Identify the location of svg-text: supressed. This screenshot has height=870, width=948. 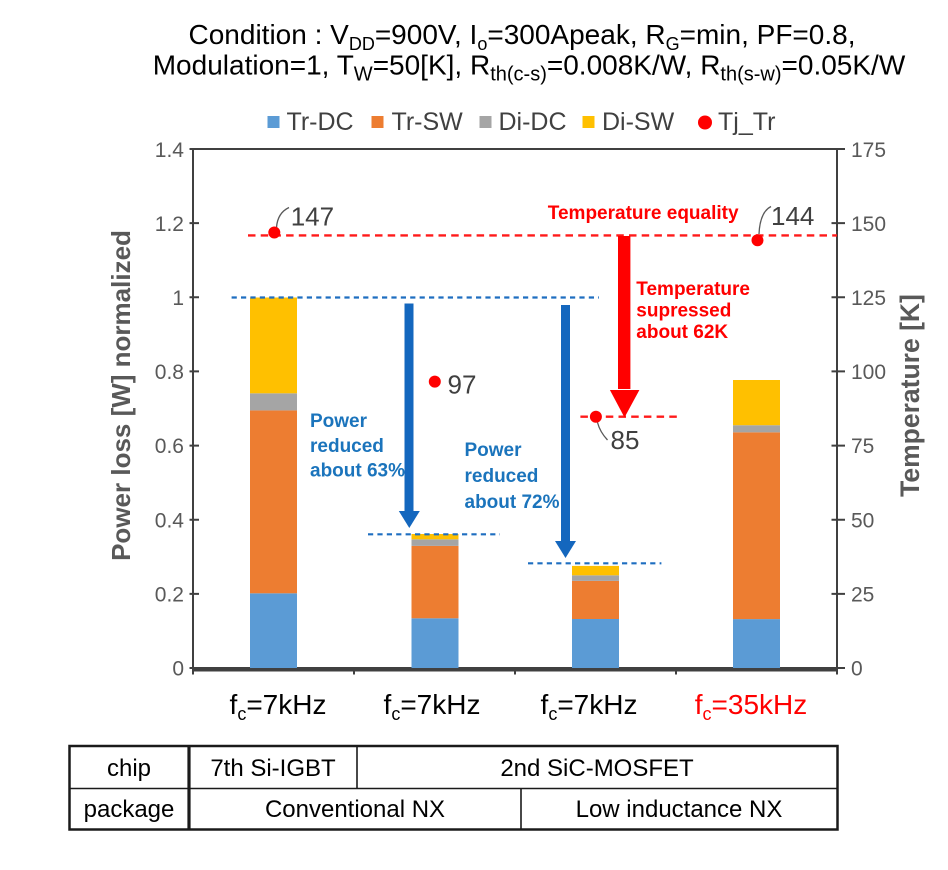
(683, 311).